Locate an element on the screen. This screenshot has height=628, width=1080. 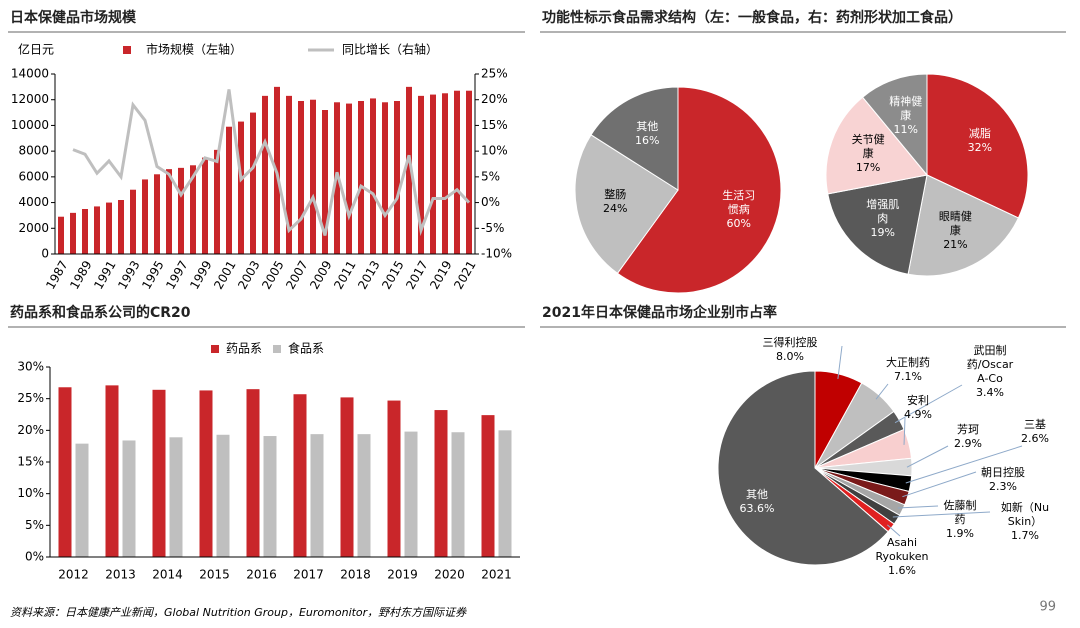
slice-label: 生活习惯病 60% is located at coordinates (739, 210).